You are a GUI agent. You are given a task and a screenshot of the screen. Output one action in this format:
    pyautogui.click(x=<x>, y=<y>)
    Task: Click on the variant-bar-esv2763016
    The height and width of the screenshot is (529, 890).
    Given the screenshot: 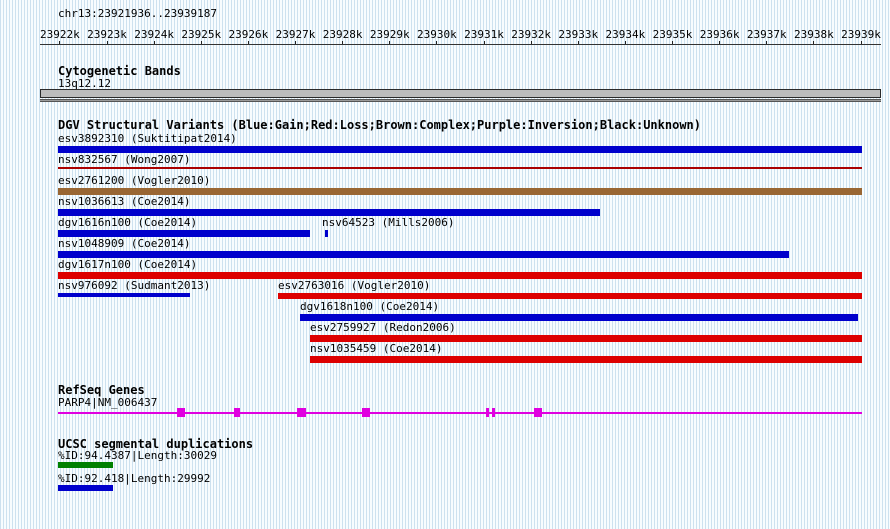 What is the action you would take?
    pyautogui.click(x=570, y=296)
    